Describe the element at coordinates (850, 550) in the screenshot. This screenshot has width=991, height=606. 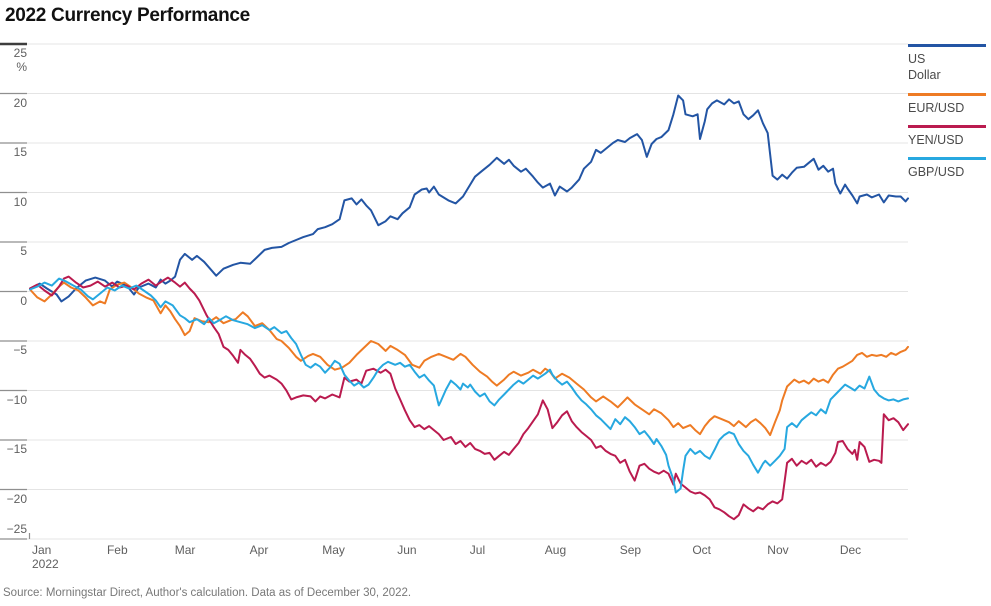
I see `month-label: Dec` at that location.